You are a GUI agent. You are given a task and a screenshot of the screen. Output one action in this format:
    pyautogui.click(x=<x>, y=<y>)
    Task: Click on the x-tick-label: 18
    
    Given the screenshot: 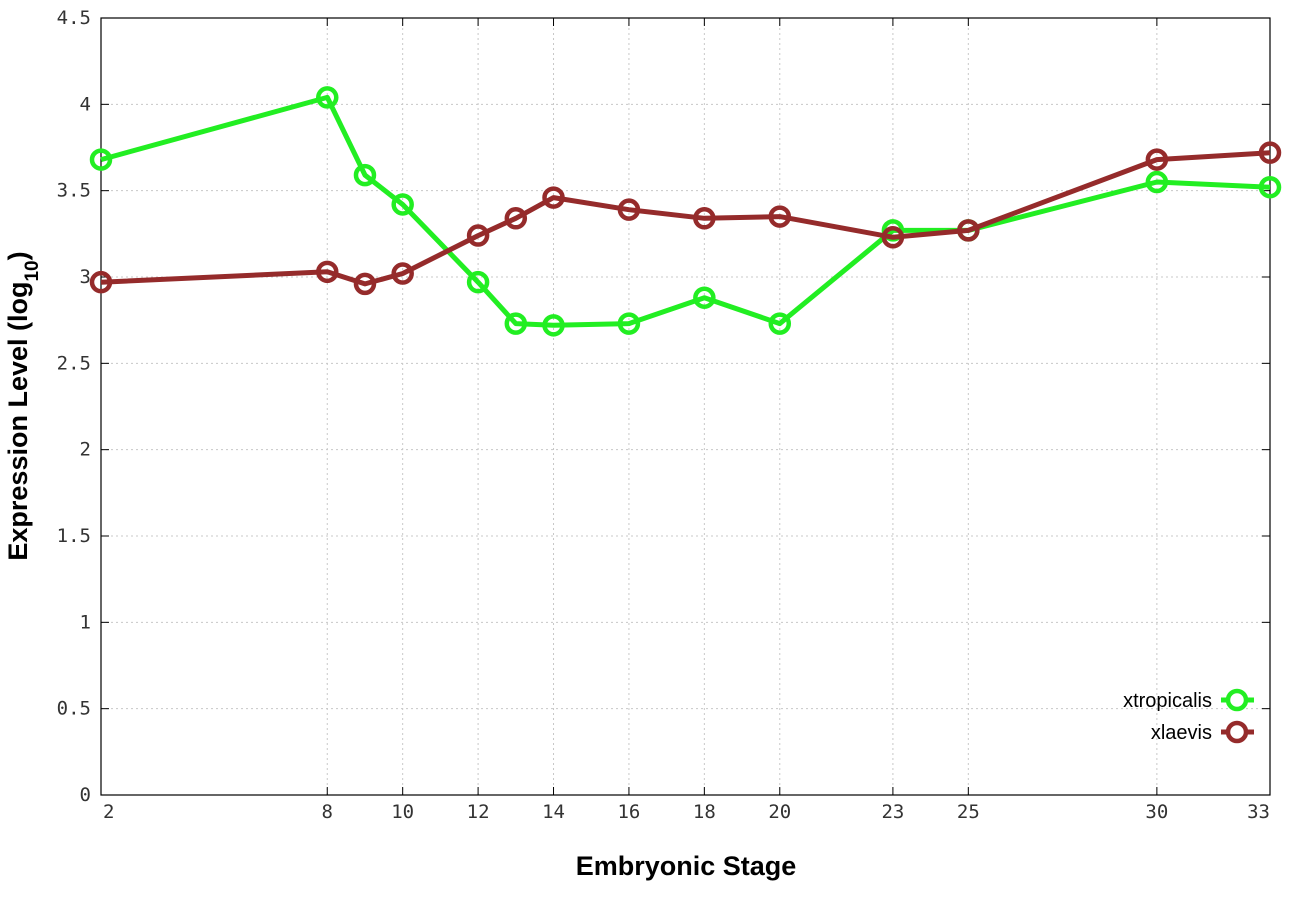 What is the action you would take?
    pyautogui.click(x=704, y=812)
    